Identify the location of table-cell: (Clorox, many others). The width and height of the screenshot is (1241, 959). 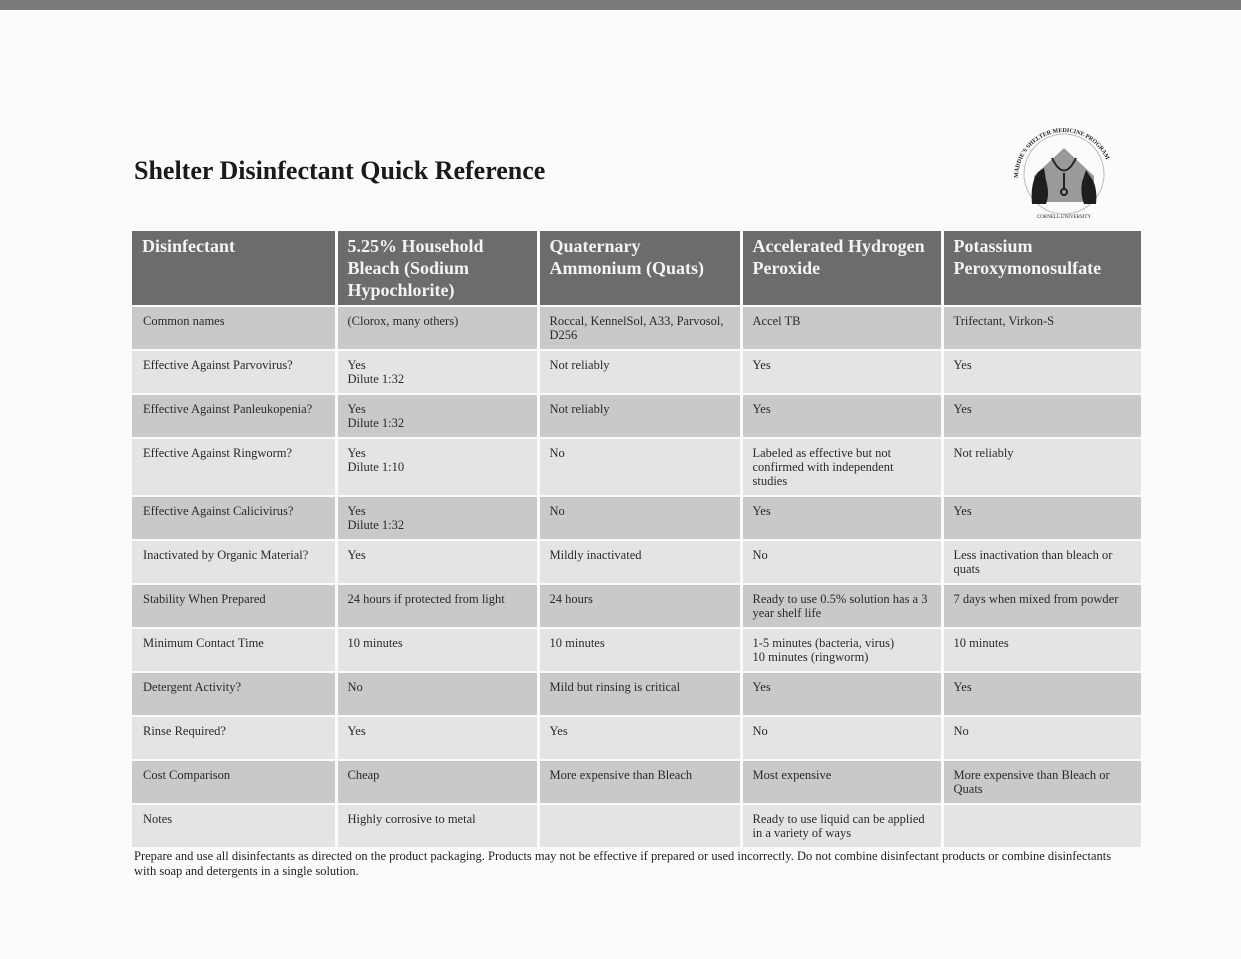
(438, 327).